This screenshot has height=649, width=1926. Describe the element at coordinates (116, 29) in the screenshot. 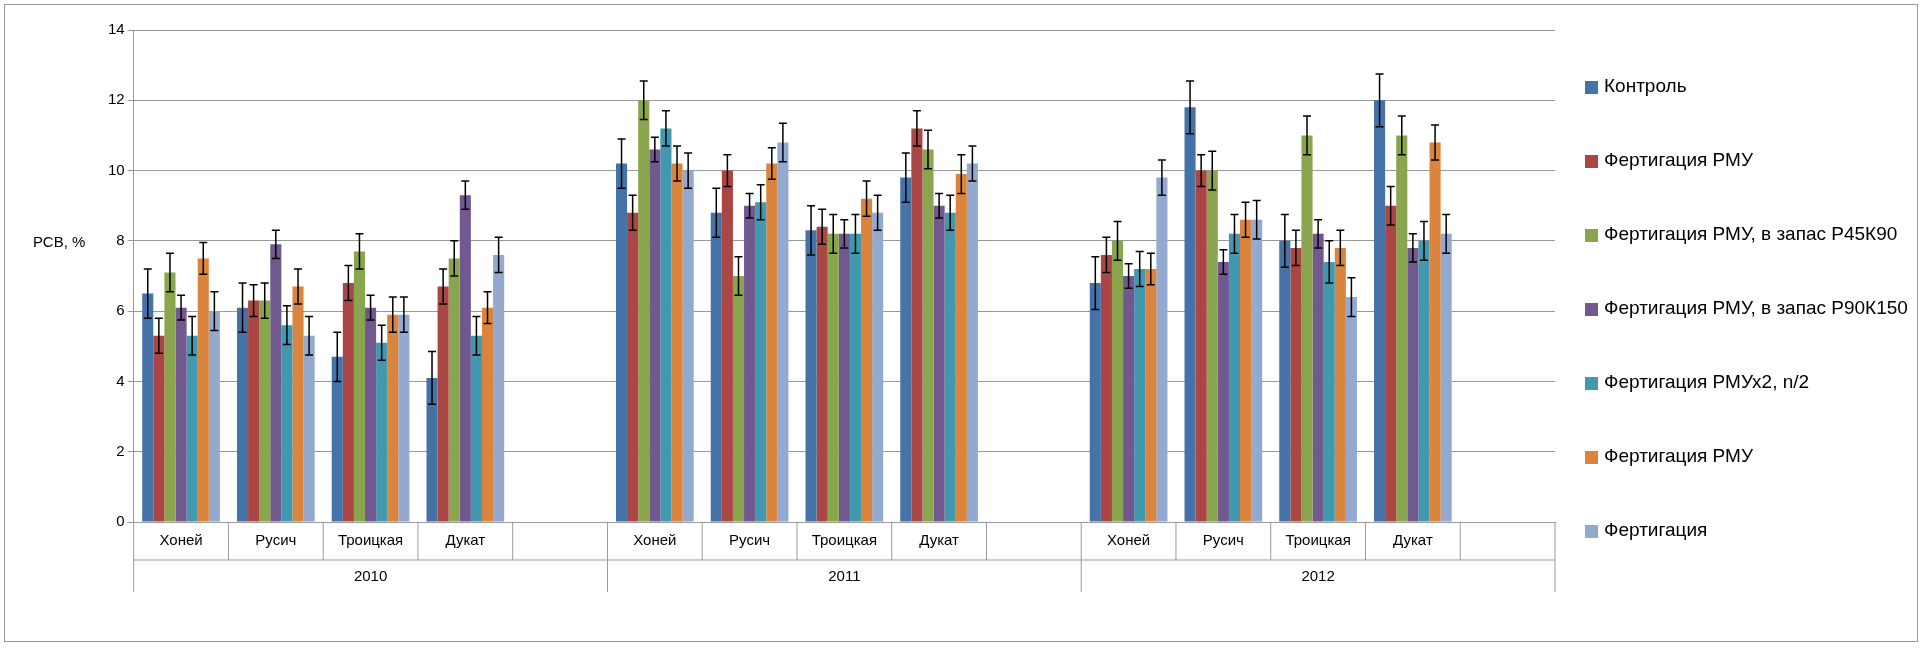

I see `y-tick-label: 14` at that location.